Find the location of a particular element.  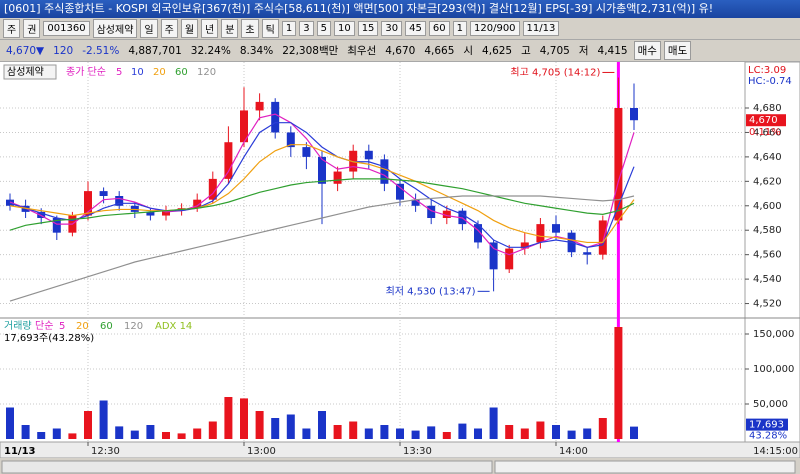

toolbar-button: 틱 is located at coordinates (270, 28).